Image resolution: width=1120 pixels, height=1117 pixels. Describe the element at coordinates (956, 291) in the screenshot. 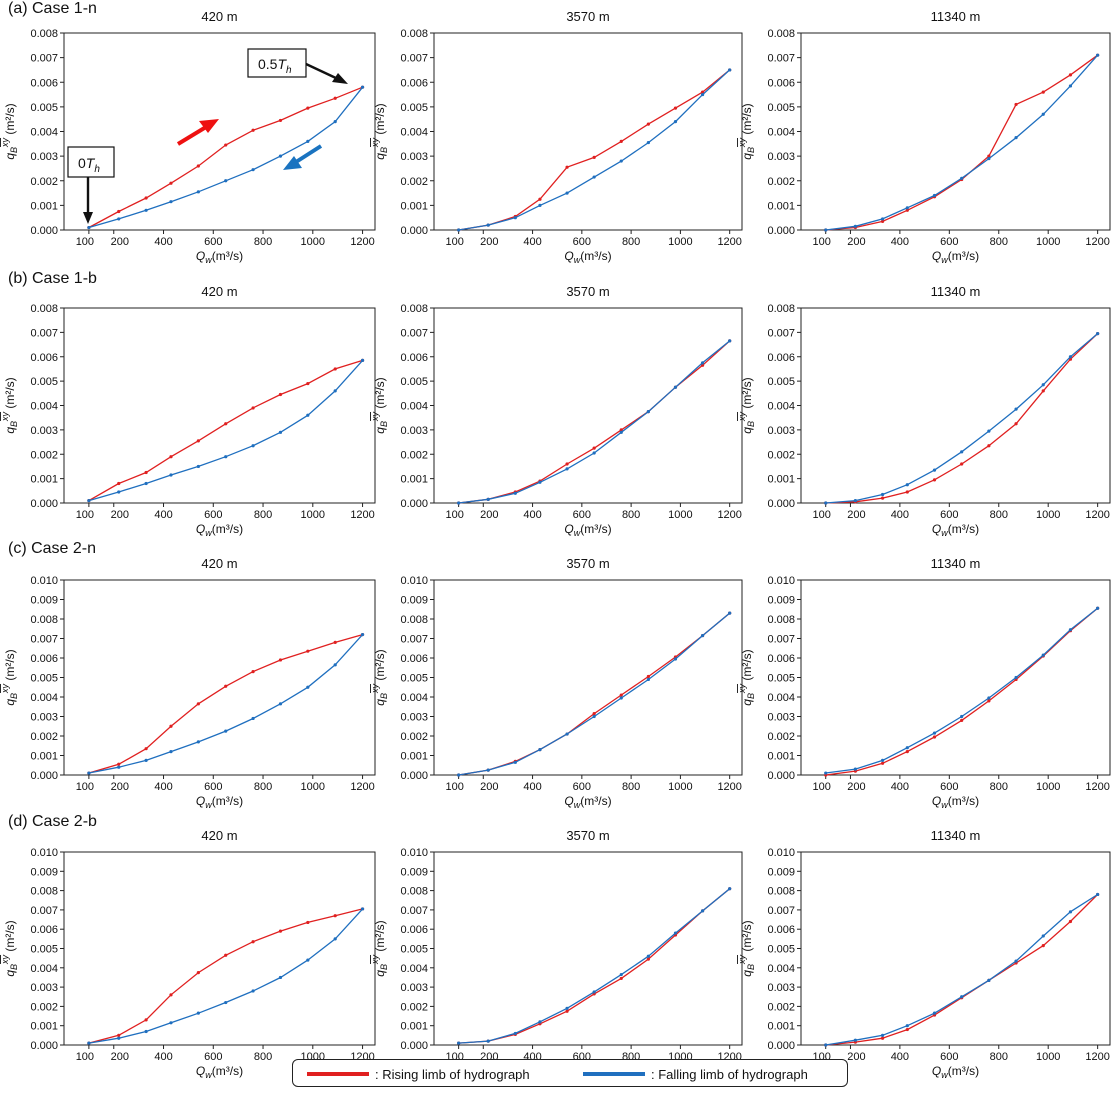

I see `chart-title: 11340 m` at that location.